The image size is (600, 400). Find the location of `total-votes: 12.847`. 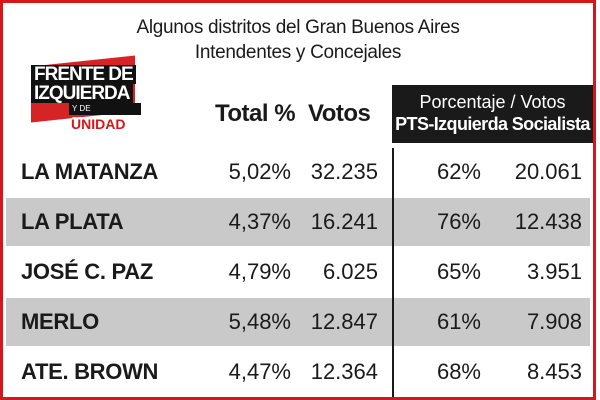

total-votes: 12.847 is located at coordinates (344, 321).